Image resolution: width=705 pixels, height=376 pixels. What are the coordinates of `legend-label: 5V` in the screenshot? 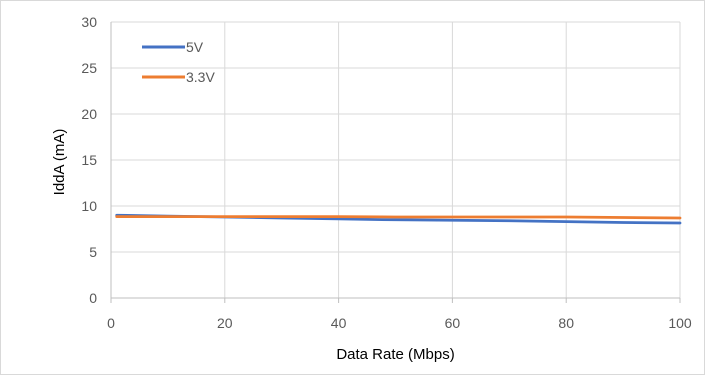 It's located at (195, 47).